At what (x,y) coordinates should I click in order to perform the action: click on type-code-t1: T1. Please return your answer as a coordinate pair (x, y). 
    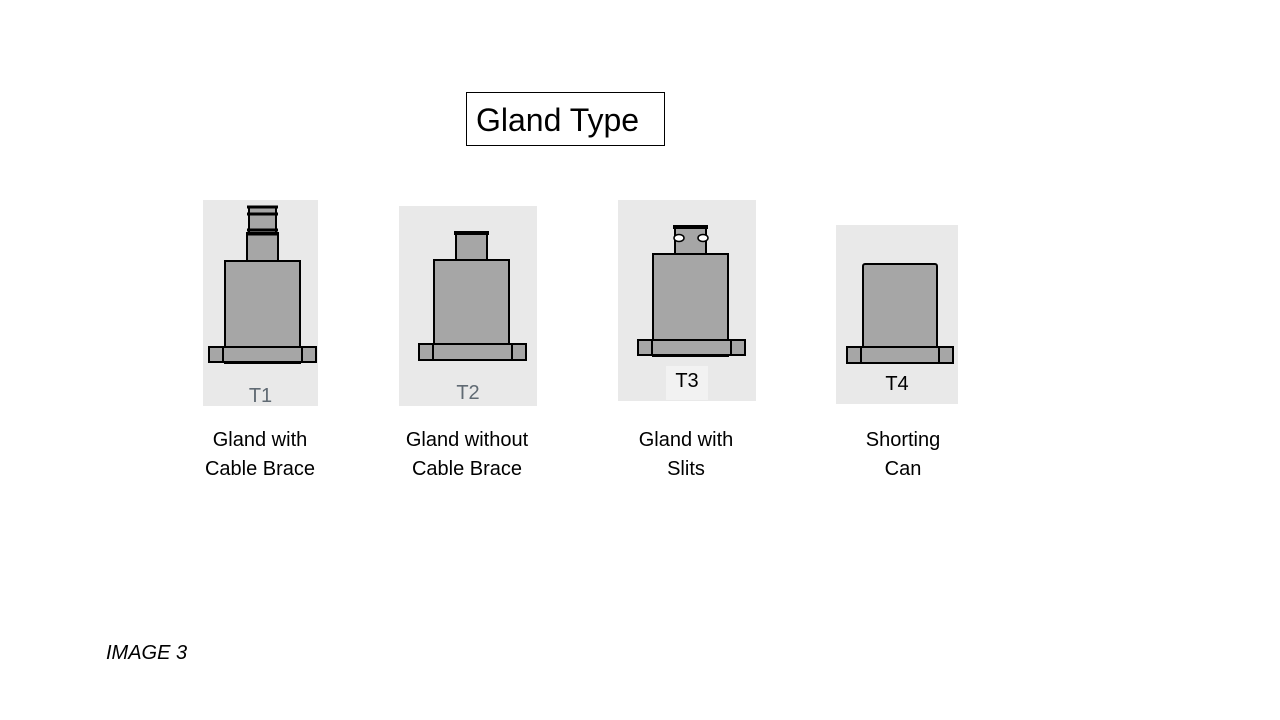
    Looking at the image, I should click on (260, 396).